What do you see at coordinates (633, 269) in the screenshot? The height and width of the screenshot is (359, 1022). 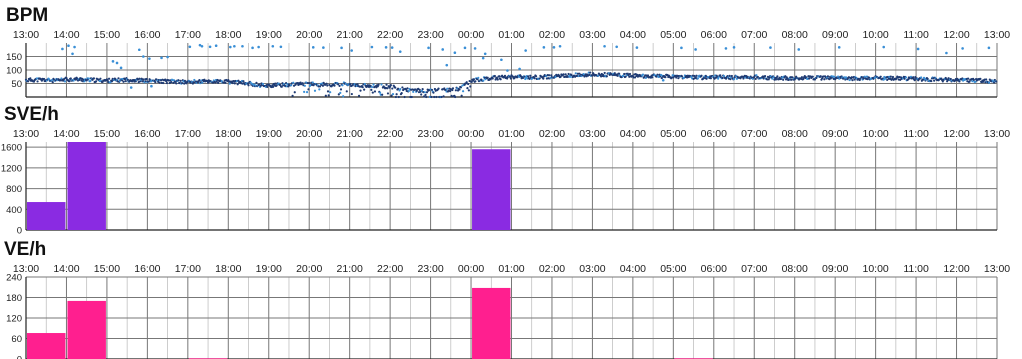 I see `ve-time-label: 04:00` at bounding box center [633, 269].